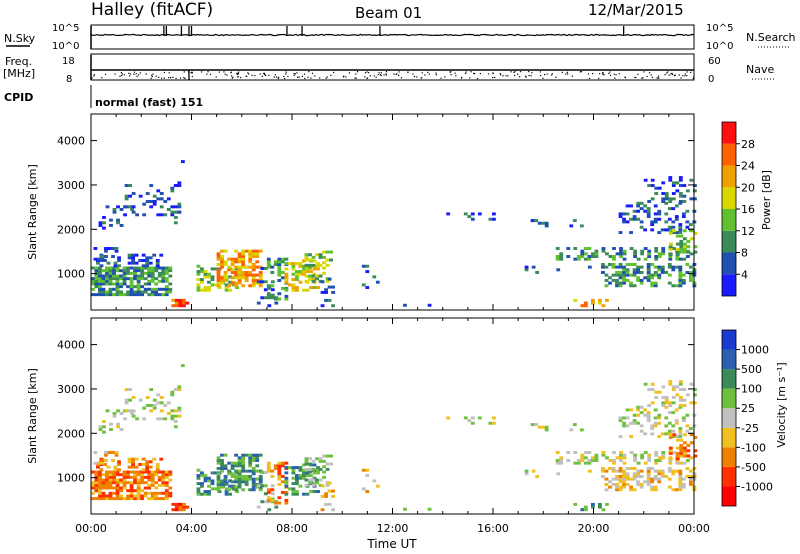 This screenshot has width=800, height=554. Describe the element at coordinates (20, 38) in the screenshot. I see `nsky-label: N.Sky` at that location.